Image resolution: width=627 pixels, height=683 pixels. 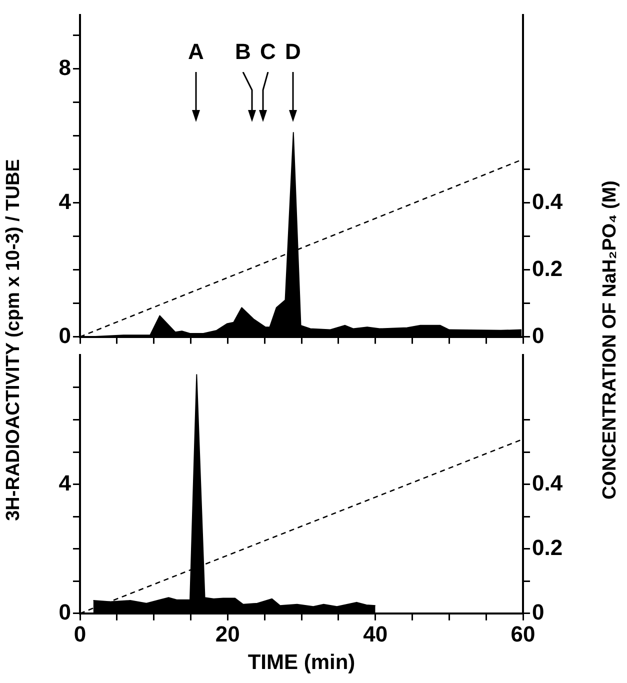 I want to click on x-axis-title: TIME (min), so click(x=302, y=662).